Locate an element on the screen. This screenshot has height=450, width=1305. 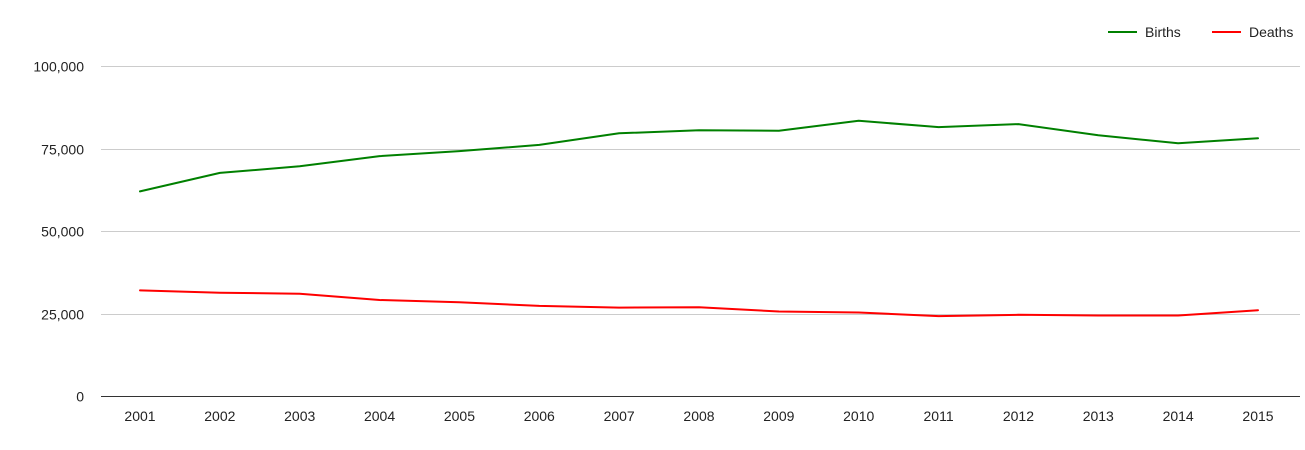
x-tick-label: 2013 is located at coordinates (1098, 416).